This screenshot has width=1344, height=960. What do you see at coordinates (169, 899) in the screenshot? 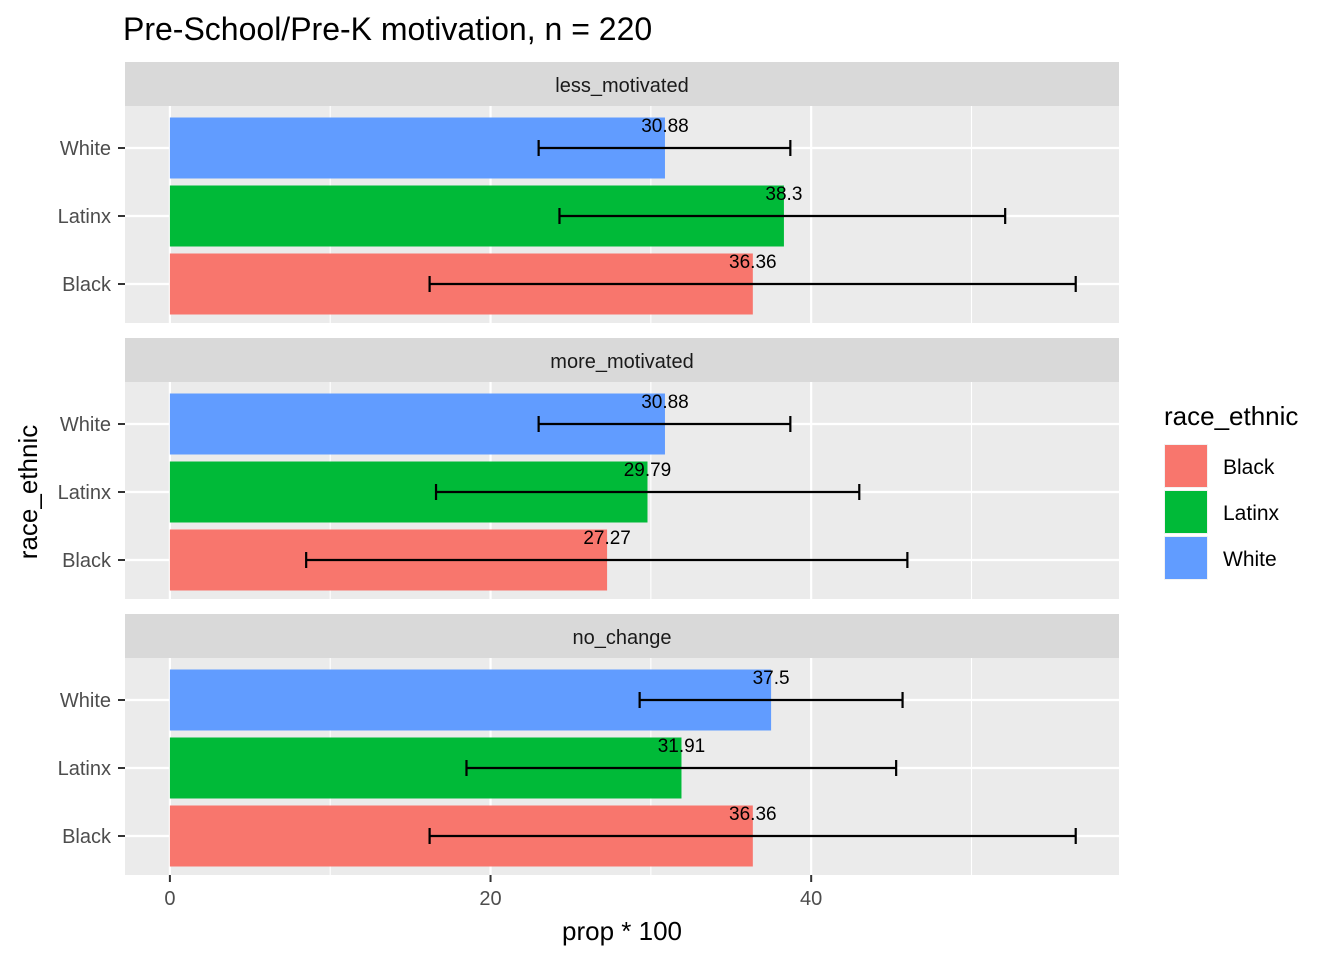
I see `x-tick-label: 0` at bounding box center [169, 899].